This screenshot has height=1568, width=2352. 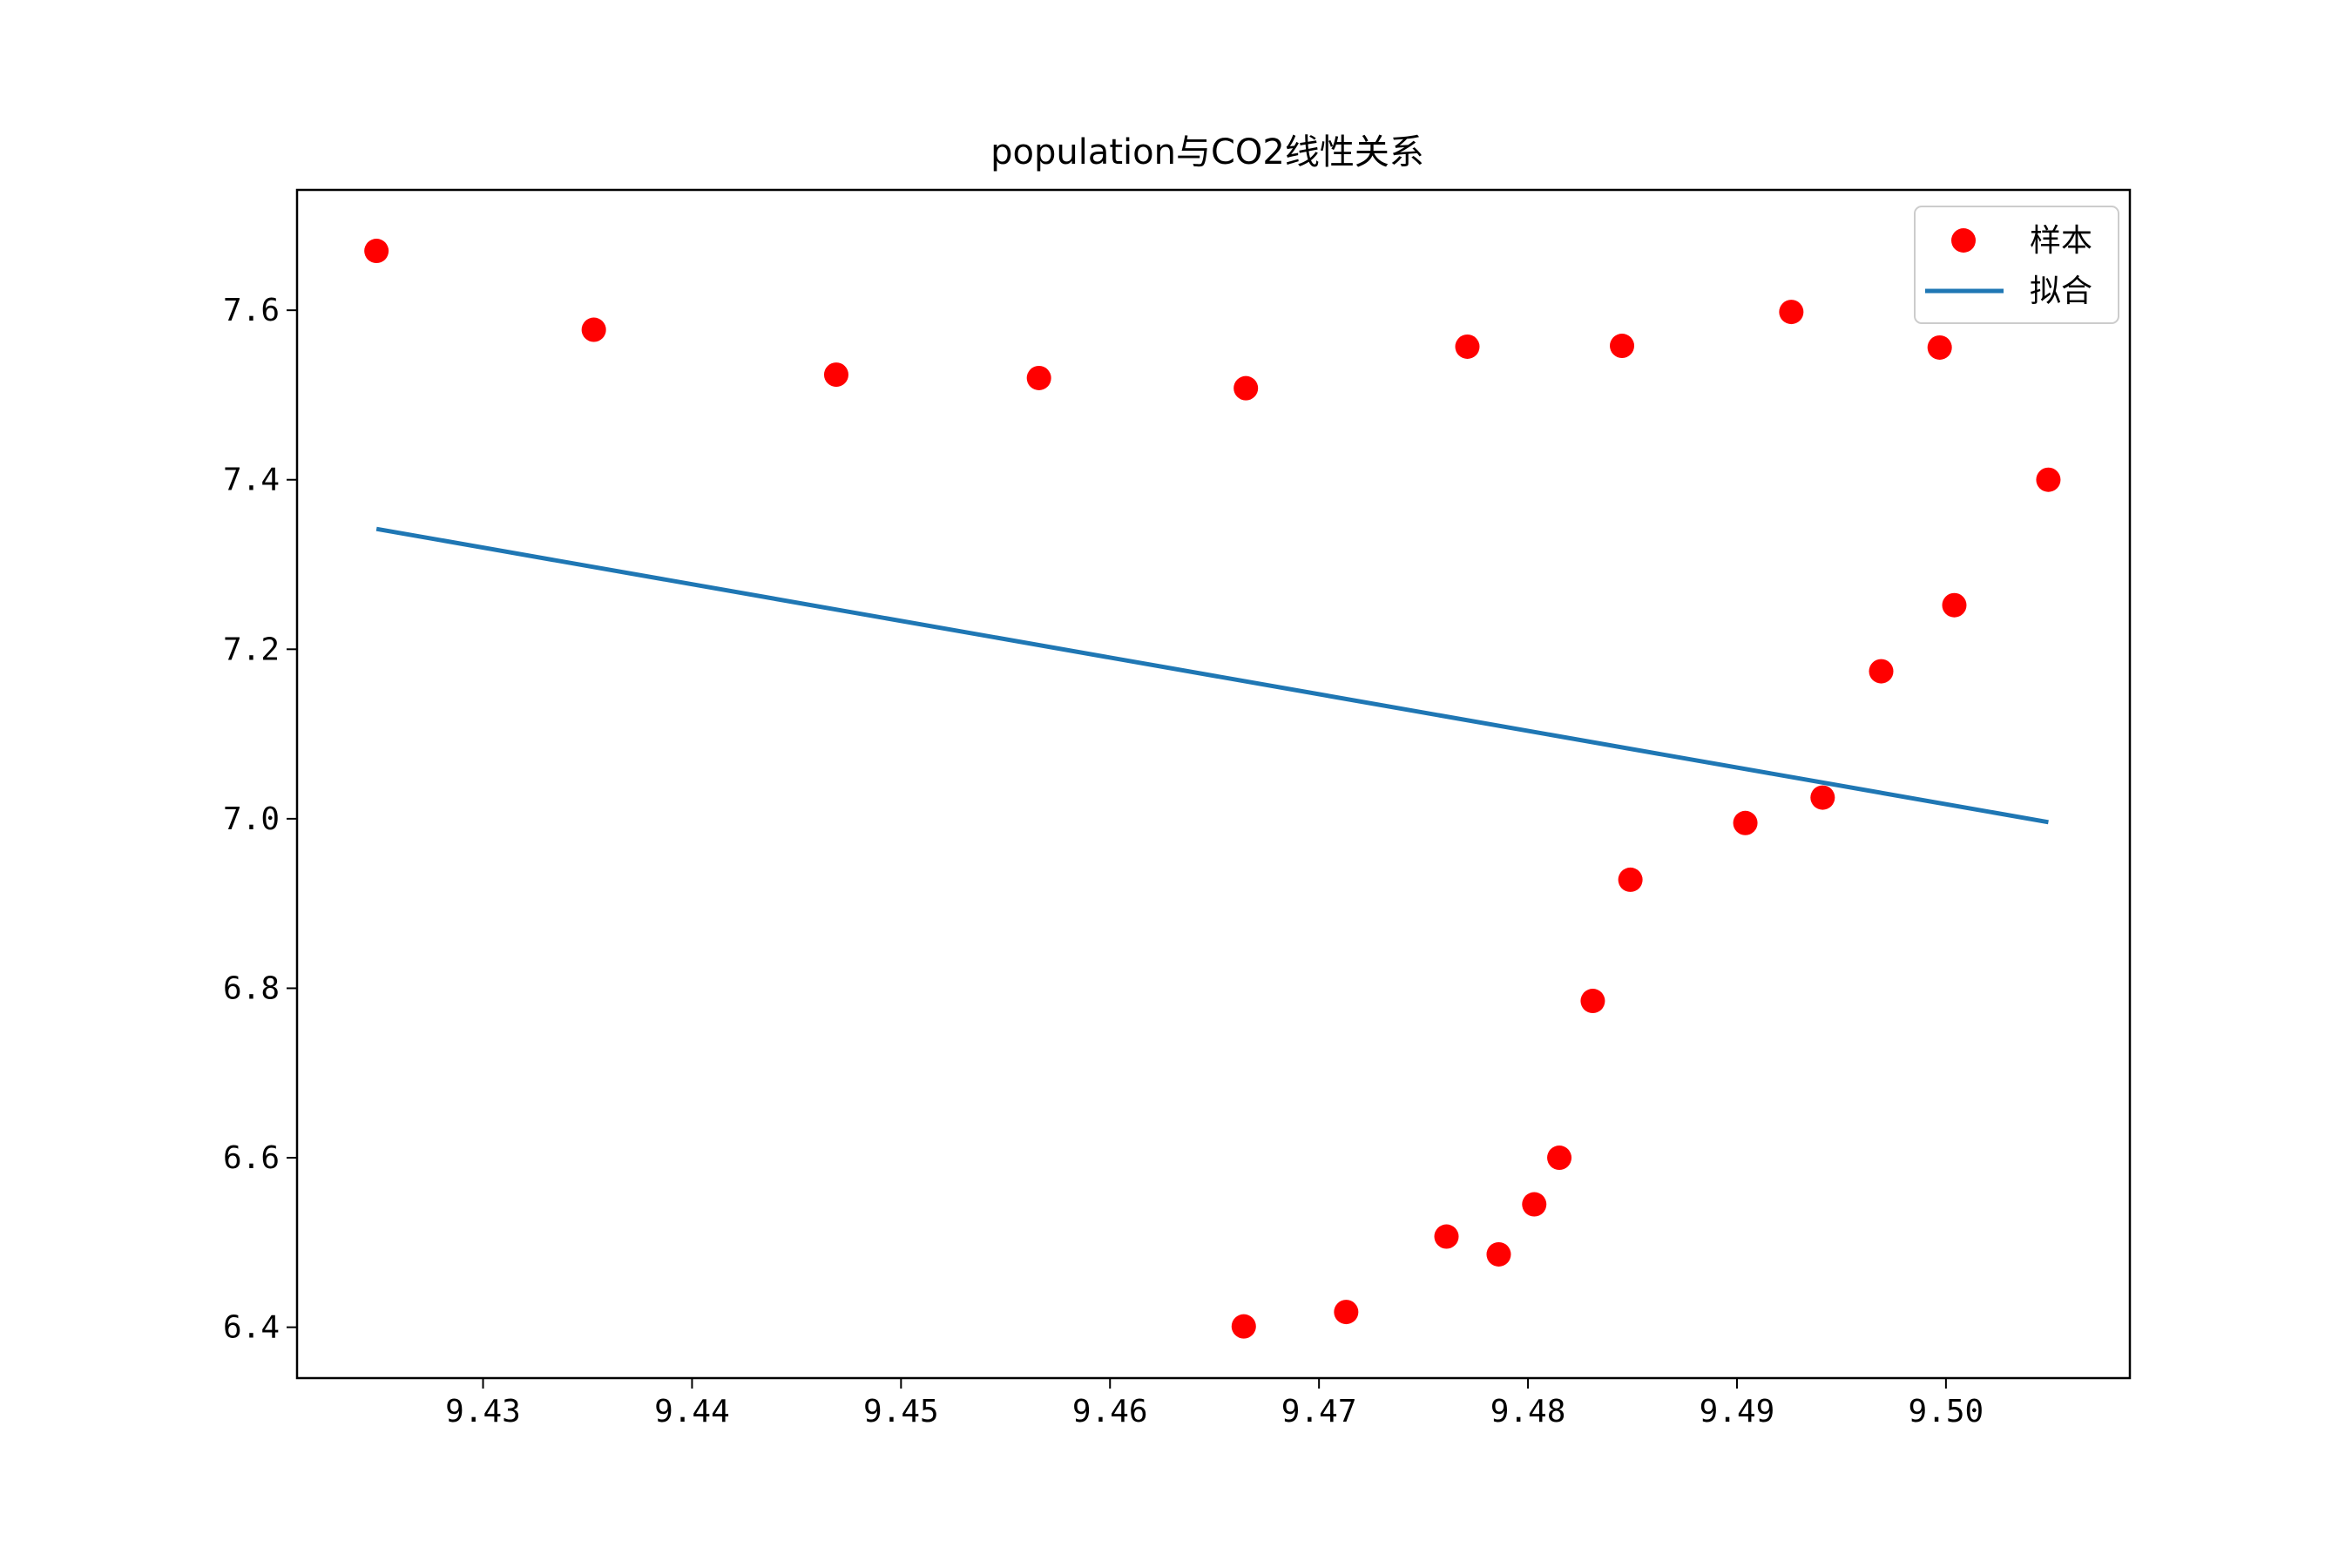 What do you see at coordinates (252, 649) in the screenshot?
I see `y-tick-label: 7.2` at bounding box center [252, 649].